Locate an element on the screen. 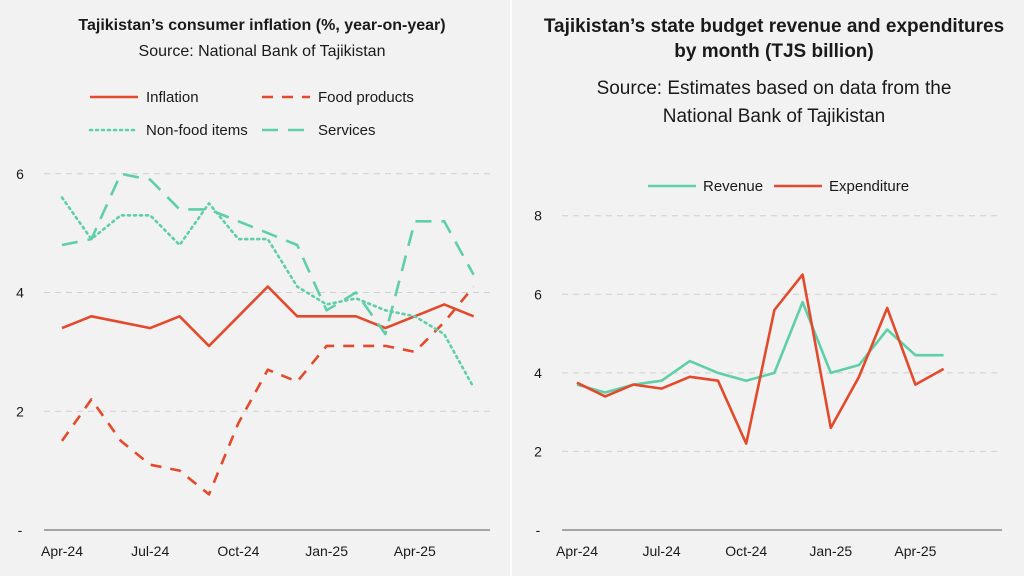 The width and height of the screenshot is (1024, 576). series-line-food-products is located at coordinates (267, 390).